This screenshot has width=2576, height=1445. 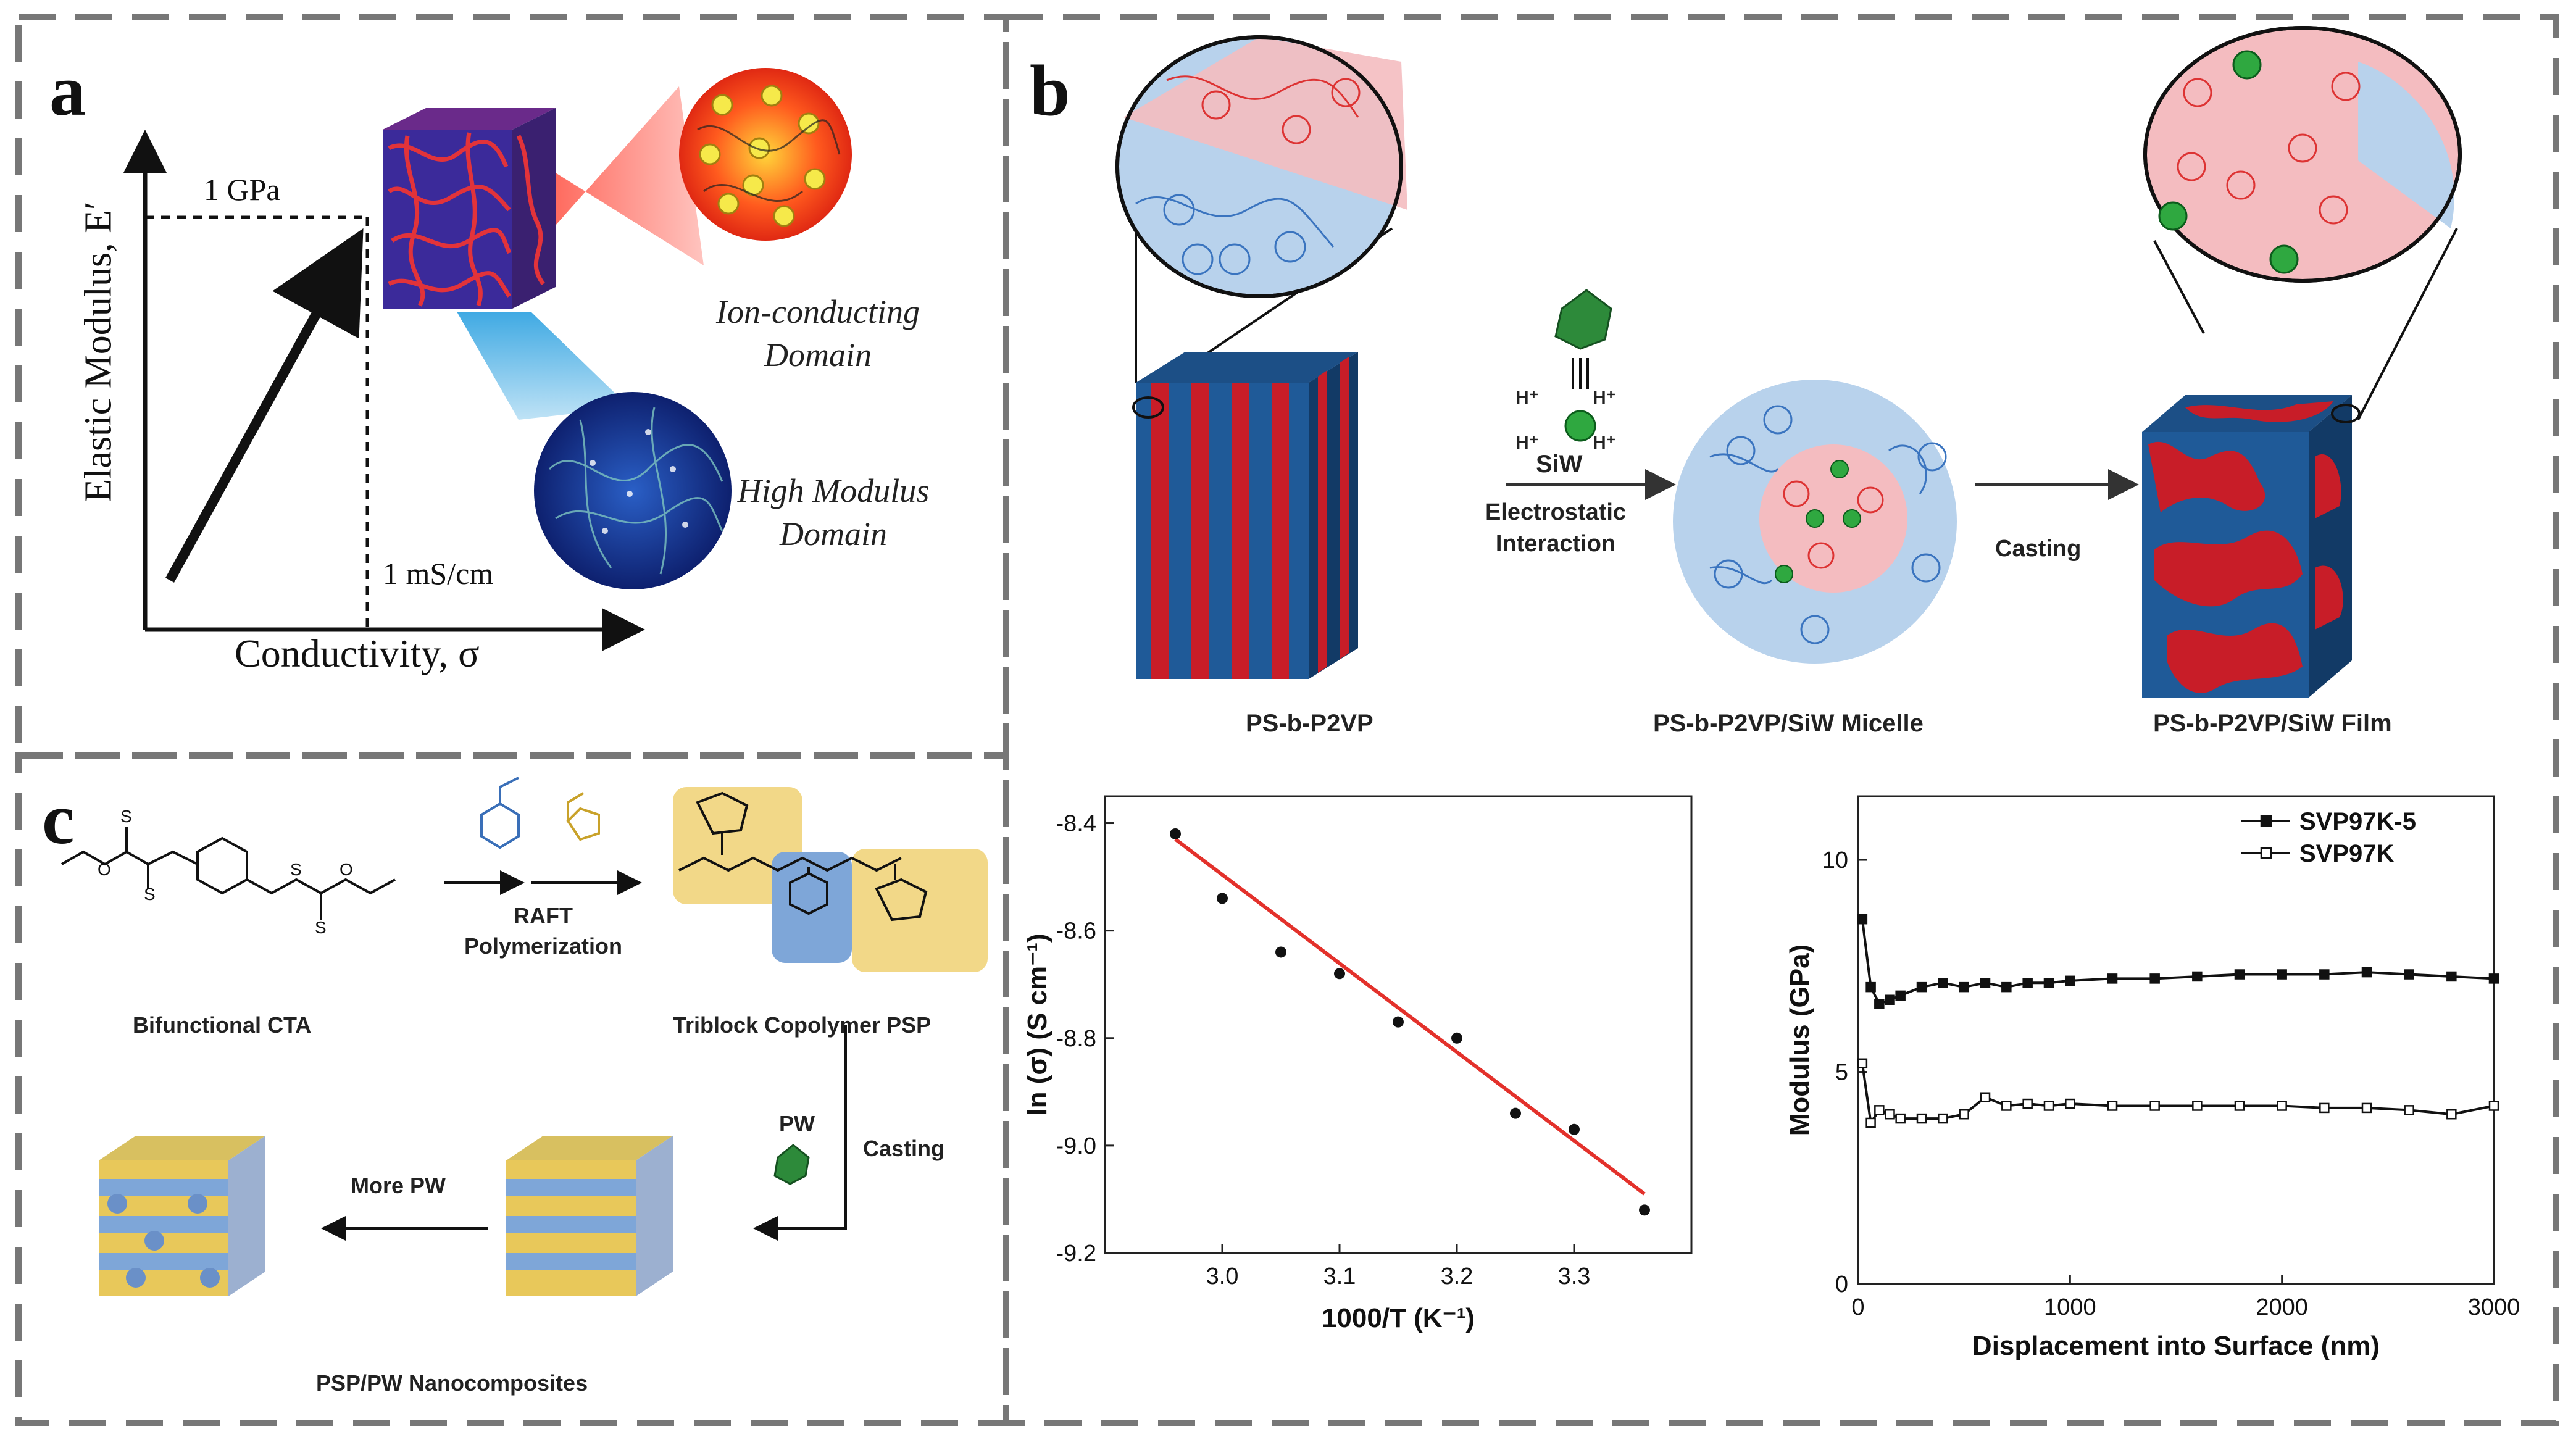 What do you see at coordinates (1604, 443) in the screenshot?
I see `hplus-bottom-right: H⁺` at bounding box center [1604, 443].